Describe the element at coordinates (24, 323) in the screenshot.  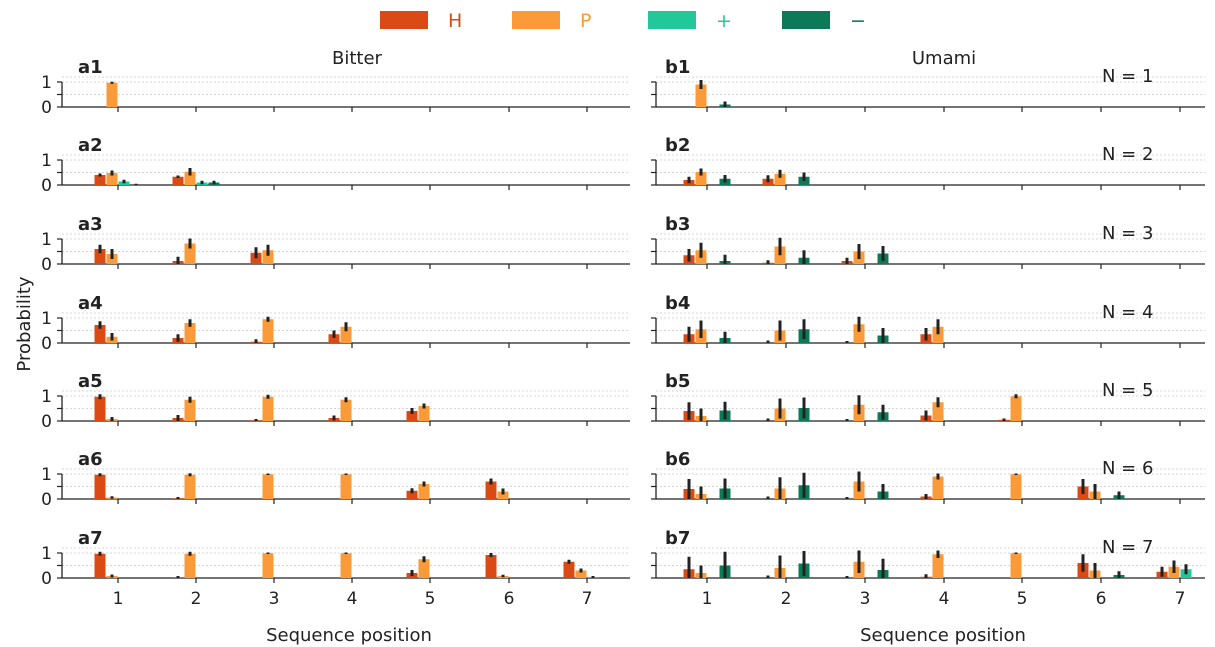
I see `y-axis-label: Probability` at that location.